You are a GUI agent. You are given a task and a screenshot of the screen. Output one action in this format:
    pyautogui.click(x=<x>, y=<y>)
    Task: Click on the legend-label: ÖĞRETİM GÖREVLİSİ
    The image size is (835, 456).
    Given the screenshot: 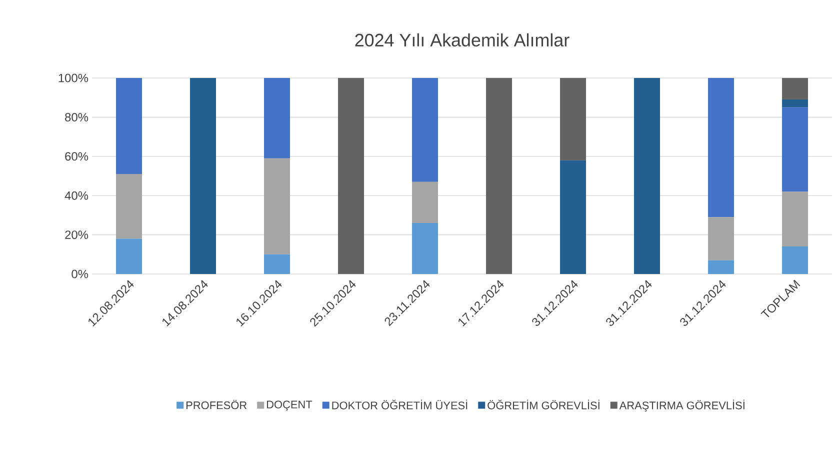 What is the action you would take?
    pyautogui.click(x=544, y=405)
    